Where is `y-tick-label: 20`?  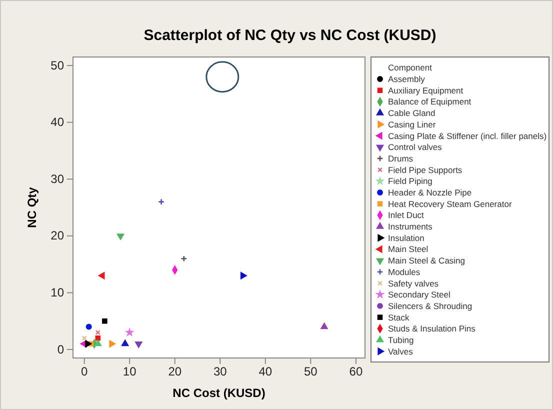 y-tick-label: 20 is located at coordinates (57, 235).